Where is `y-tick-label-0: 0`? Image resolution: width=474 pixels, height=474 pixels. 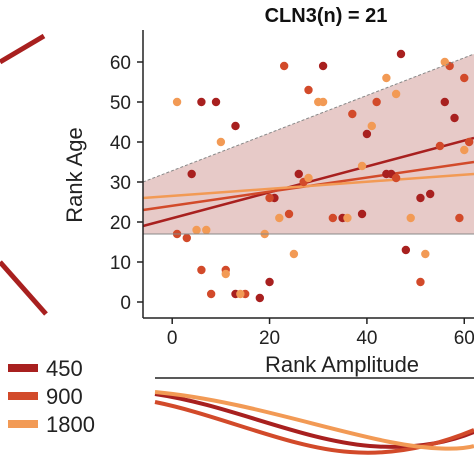
y-tick-label-0: 0 is located at coordinates (125, 303).